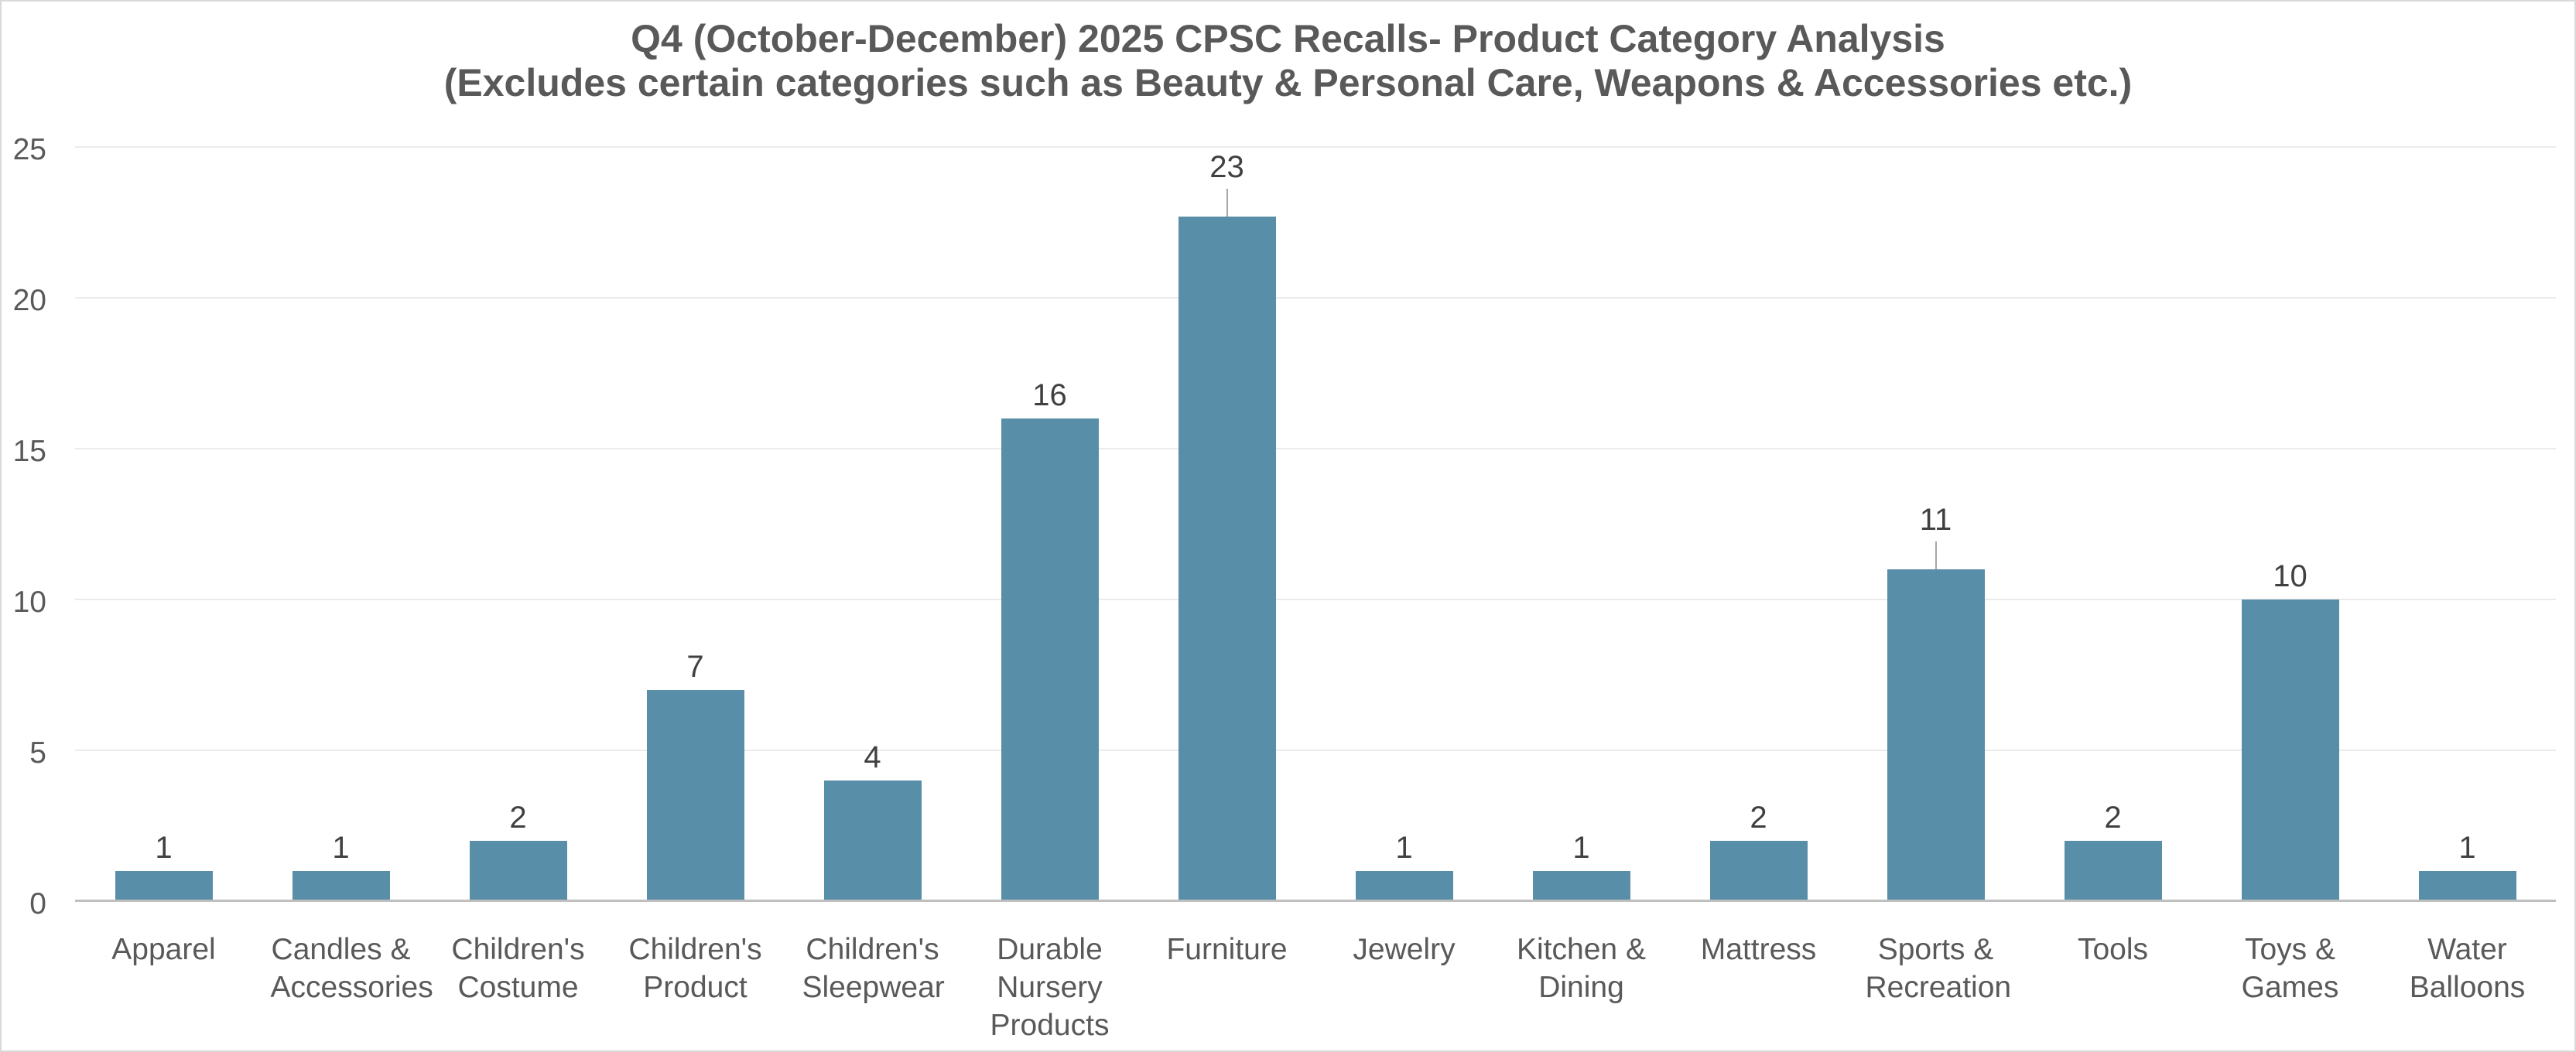  I want to click on x-label-tools: Tools, so click(2113, 949).